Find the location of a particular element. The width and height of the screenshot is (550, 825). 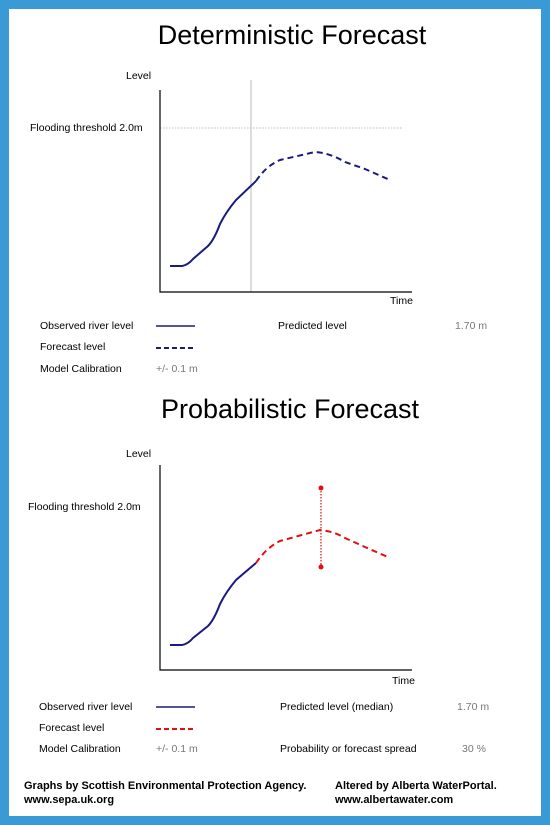

legend-label: Probability or forecast spread is located at coordinates (348, 749).